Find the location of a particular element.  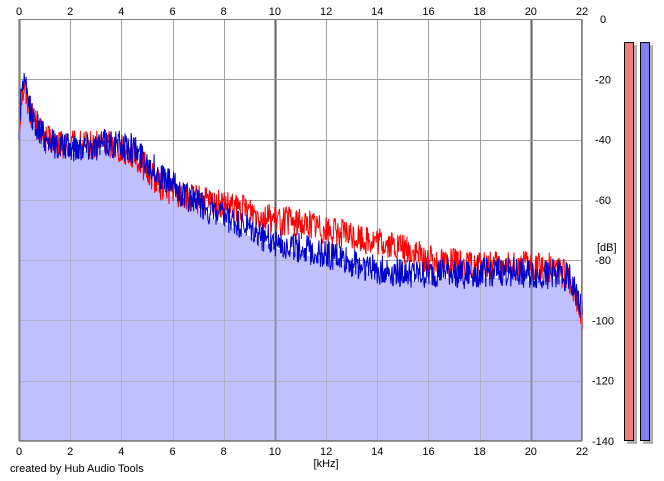

x-tick-top-0: 0 is located at coordinates (19, 12).